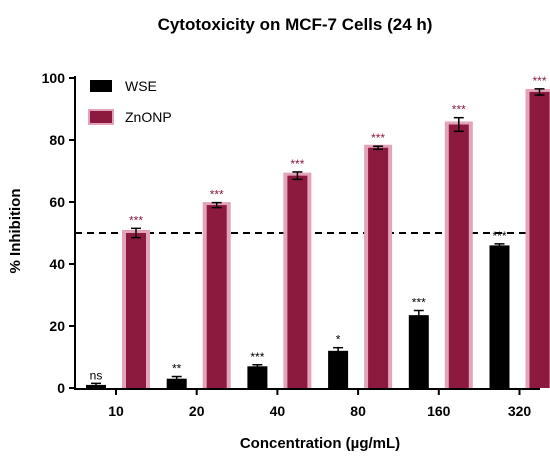  Describe the element at coordinates (358, 411) in the screenshot. I see `x-tick-label: 80` at that location.